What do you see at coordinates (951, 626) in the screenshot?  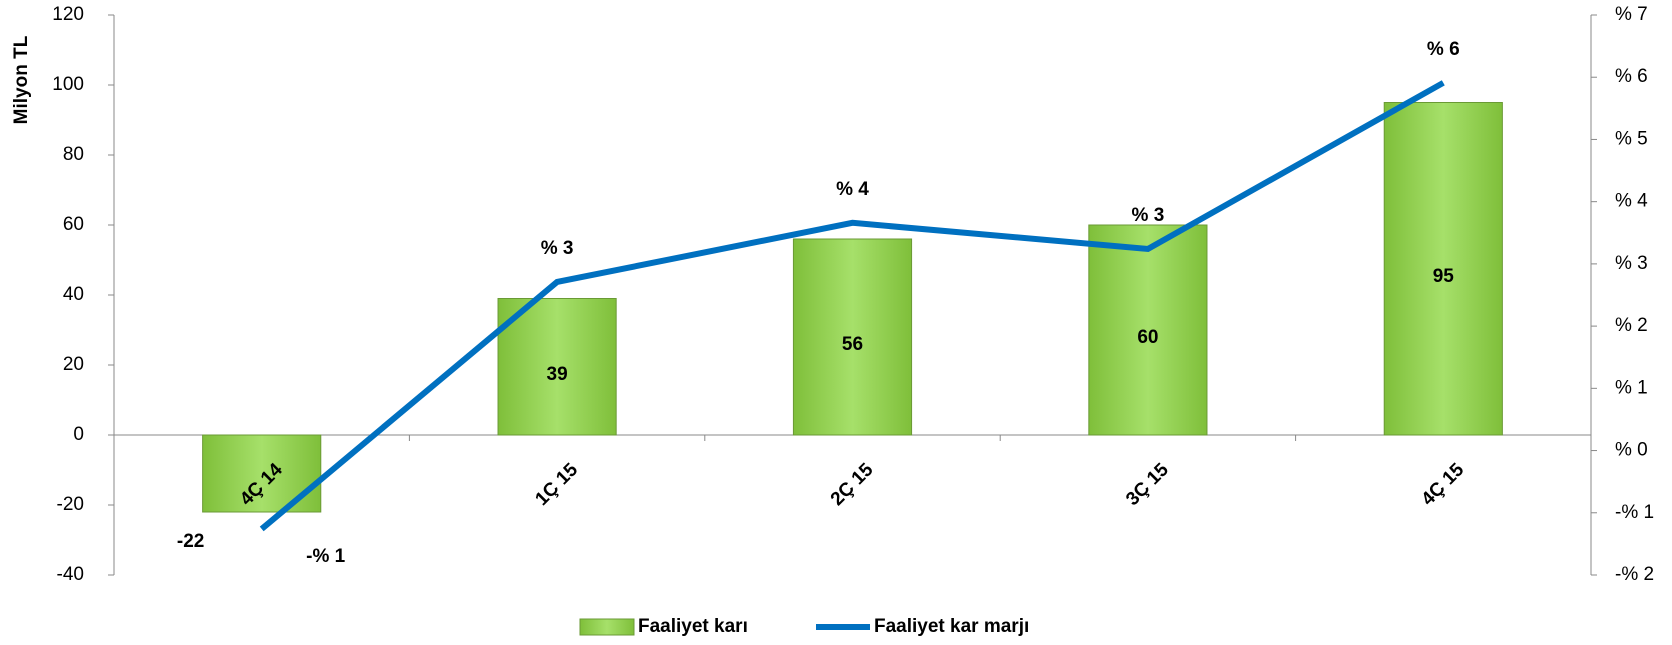 I see `legend-label: Faaliyet kar marjı` at bounding box center [951, 626].